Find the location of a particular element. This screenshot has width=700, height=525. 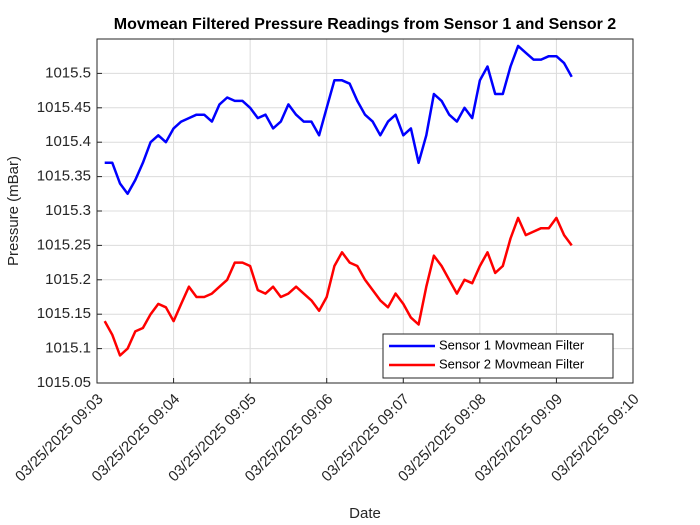

y-tick-label: 1015.05 is located at coordinates (64, 382).